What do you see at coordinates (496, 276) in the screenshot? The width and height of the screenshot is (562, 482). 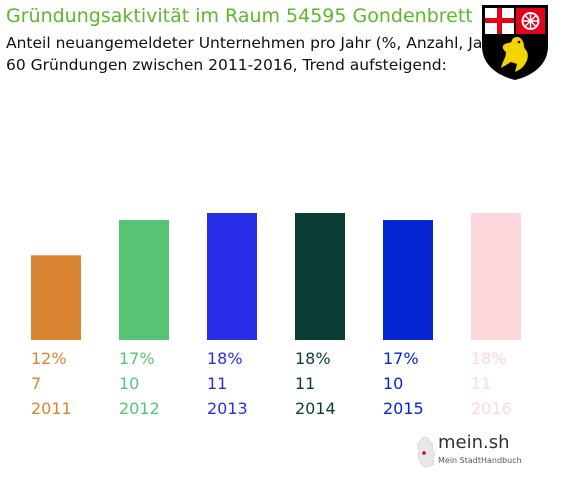 I see `bar-2016` at bounding box center [496, 276].